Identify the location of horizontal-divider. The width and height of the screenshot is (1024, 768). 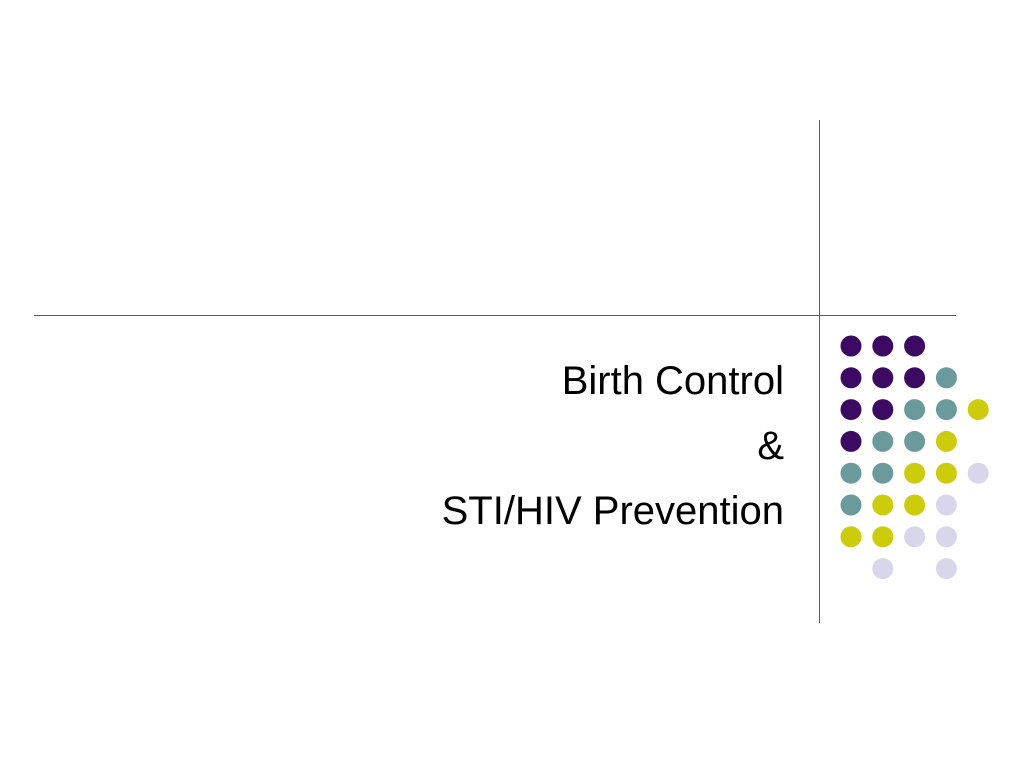
(495, 315).